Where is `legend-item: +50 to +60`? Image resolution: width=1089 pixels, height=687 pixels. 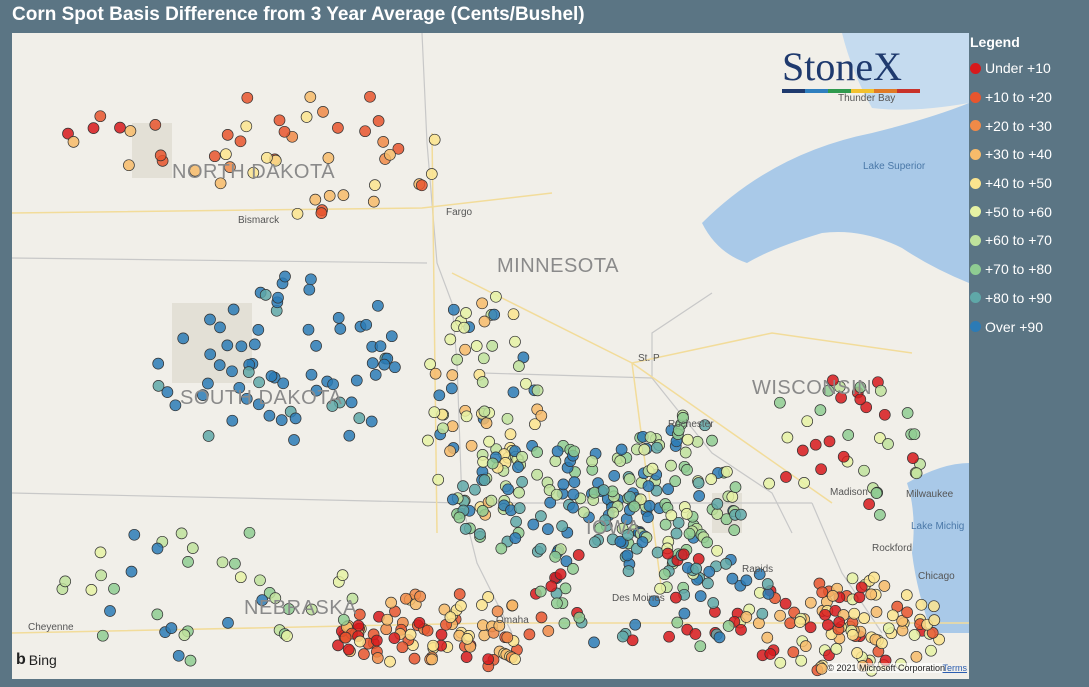 legend-item: +50 to +60 is located at coordinates (1029, 211).